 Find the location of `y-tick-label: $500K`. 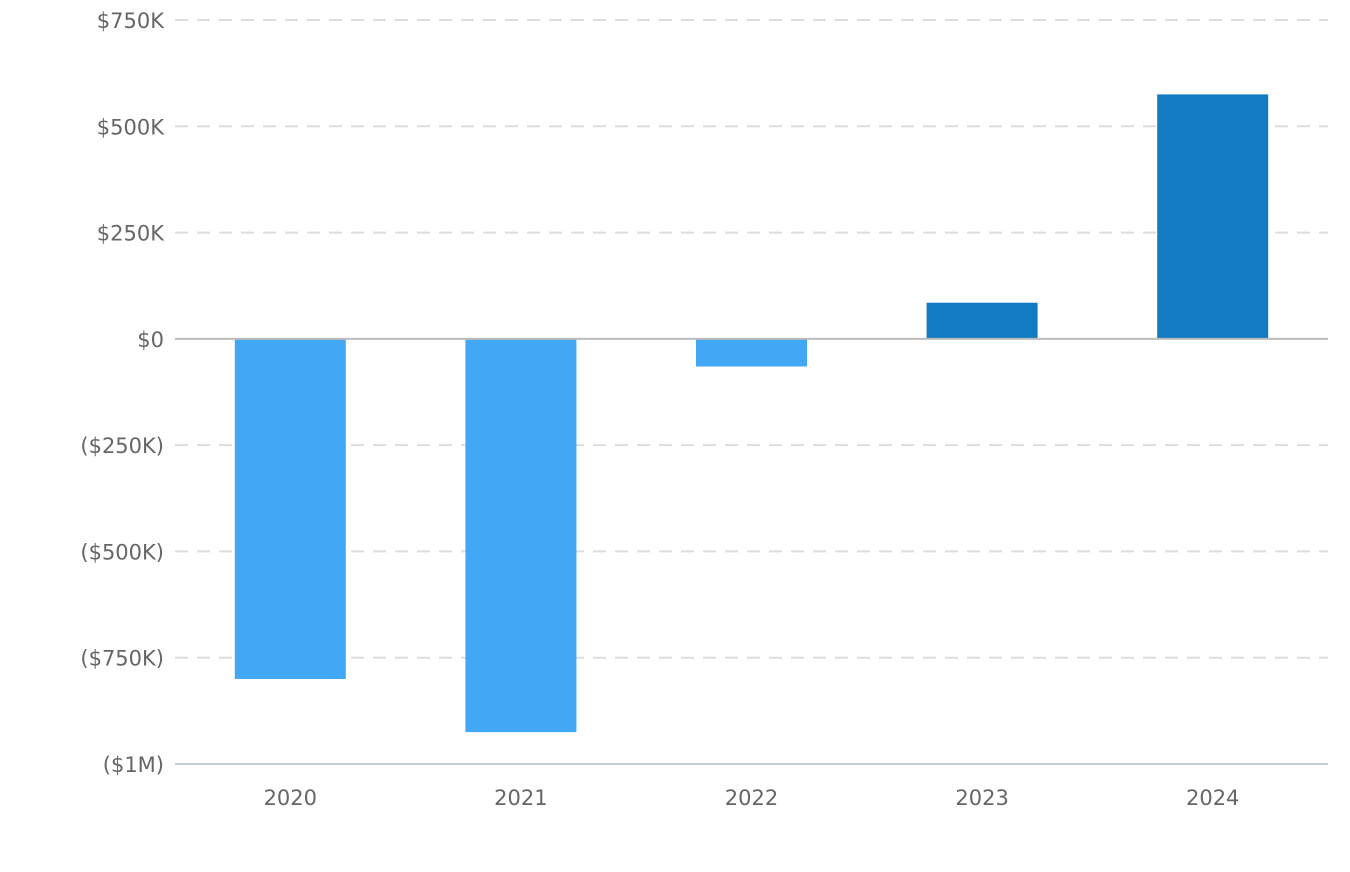

y-tick-label: $500K is located at coordinates (131, 127).